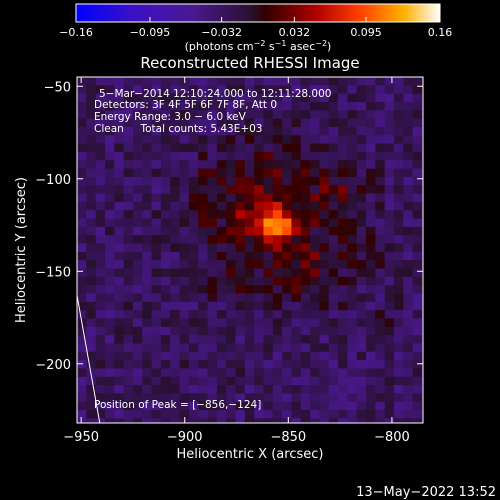 This screenshot has height=500, width=500. I want to click on annotation-energy-range: Energy Range: 3.0 − 6.0 keV, so click(170, 117).